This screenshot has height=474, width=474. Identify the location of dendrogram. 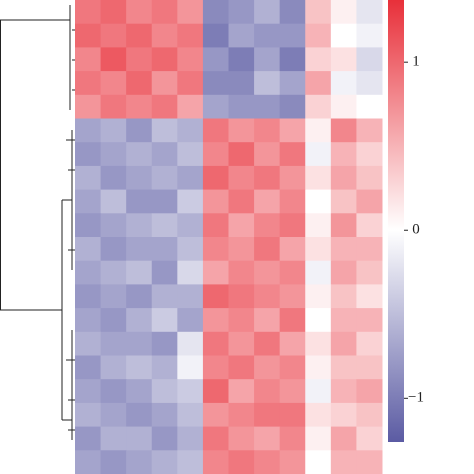
(37, 222).